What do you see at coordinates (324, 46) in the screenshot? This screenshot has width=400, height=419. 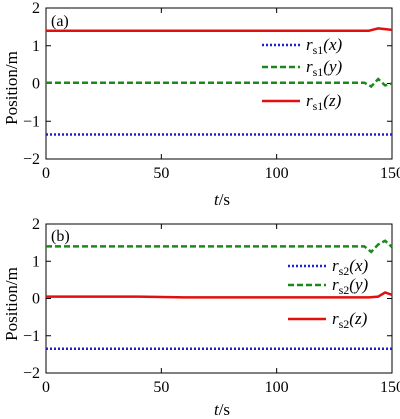 I see `legend-entry: rs1(x)` at bounding box center [324, 46].